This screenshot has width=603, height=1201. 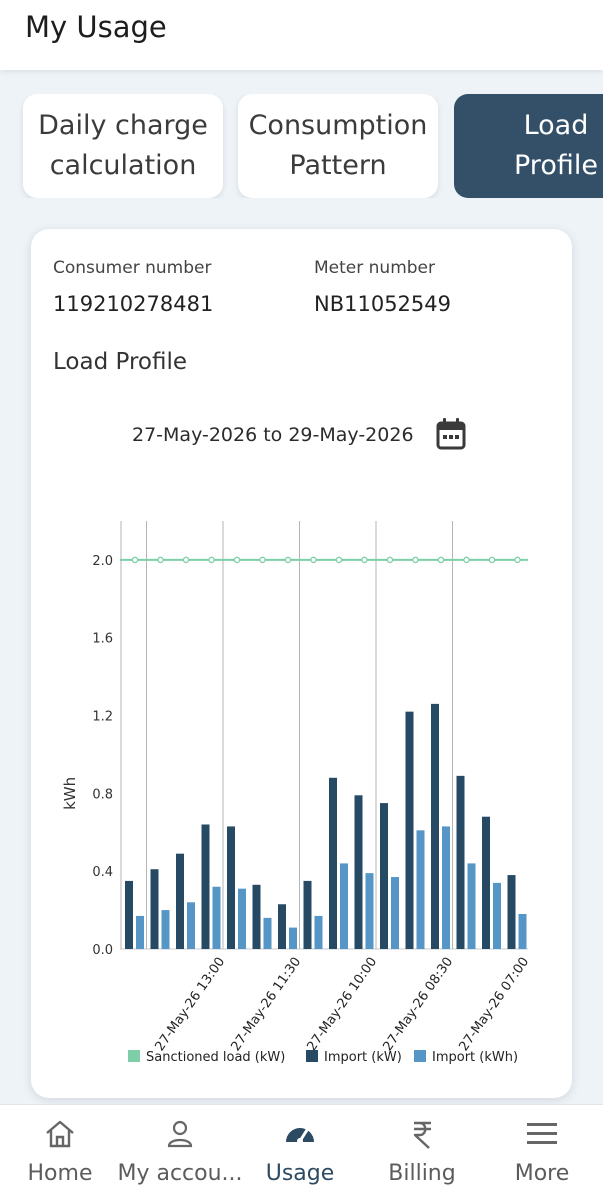 What do you see at coordinates (418, 1004) in the screenshot?
I see `x-tick-label: 27-May-26 08:30` at bounding box center [418, 1004].